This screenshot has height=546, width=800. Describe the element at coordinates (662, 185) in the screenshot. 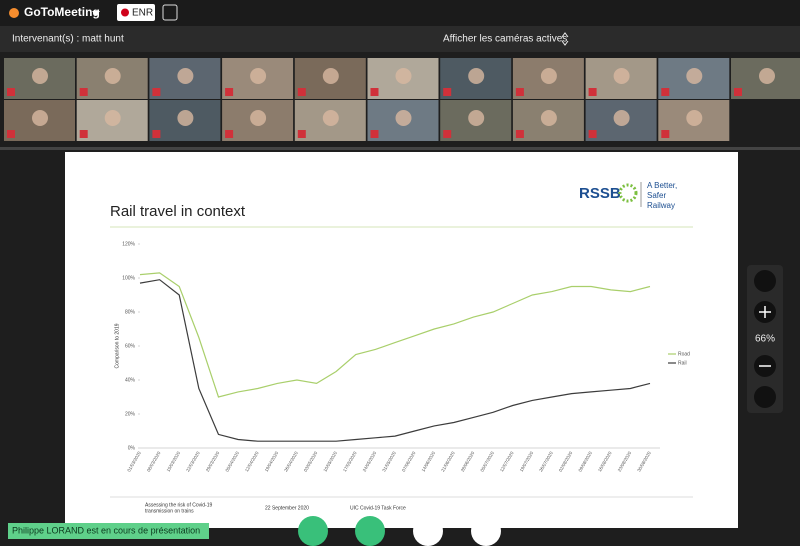

I see `tagline: A Better,` at that location.